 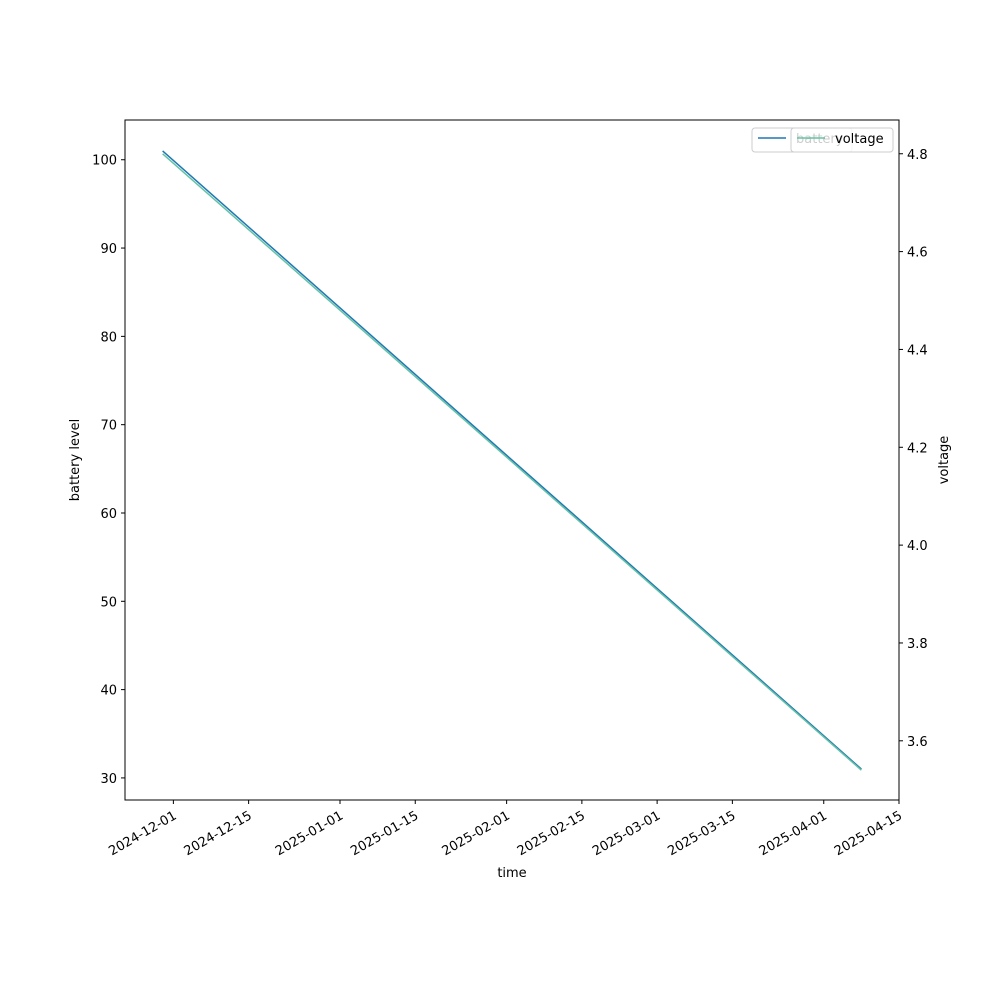 What do you see at coordinates (917, 350) in the screenshot?
I see `y2-tick-label: 4.4` at bounding box center [917, 350].